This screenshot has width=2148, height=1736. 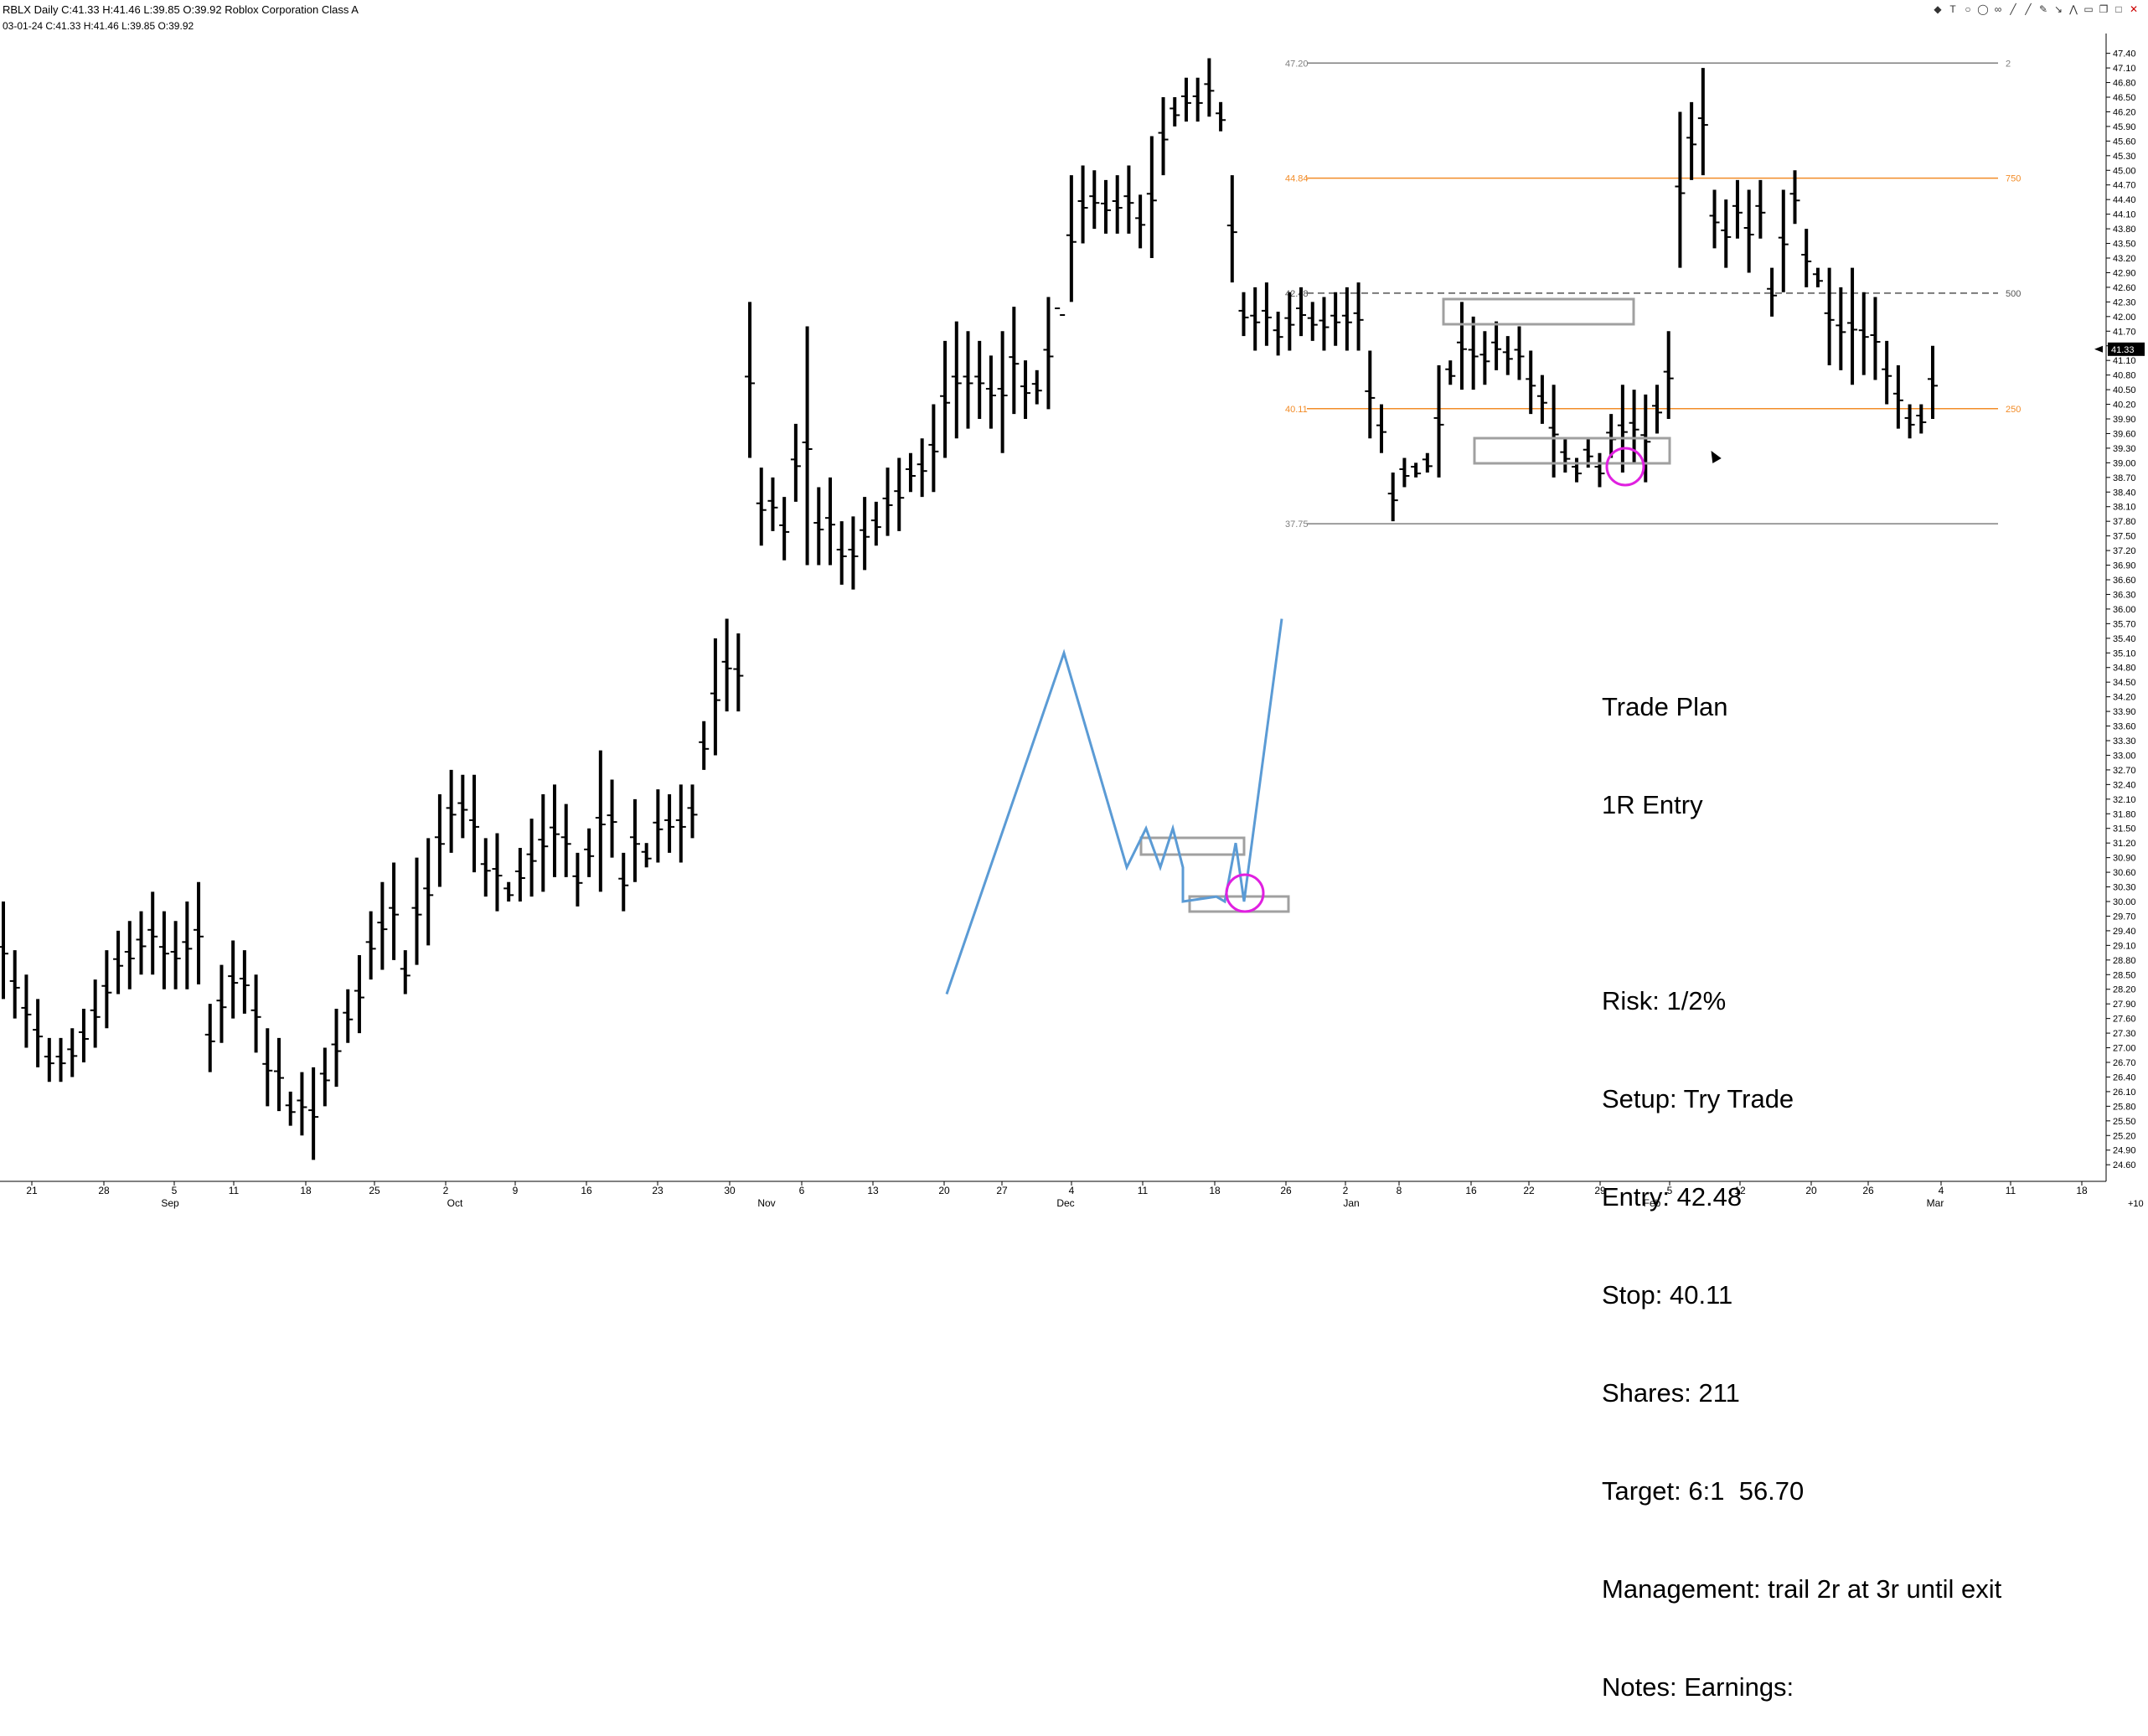 I want to click on pattern-illustration-line, so click(x=1114, y=806).